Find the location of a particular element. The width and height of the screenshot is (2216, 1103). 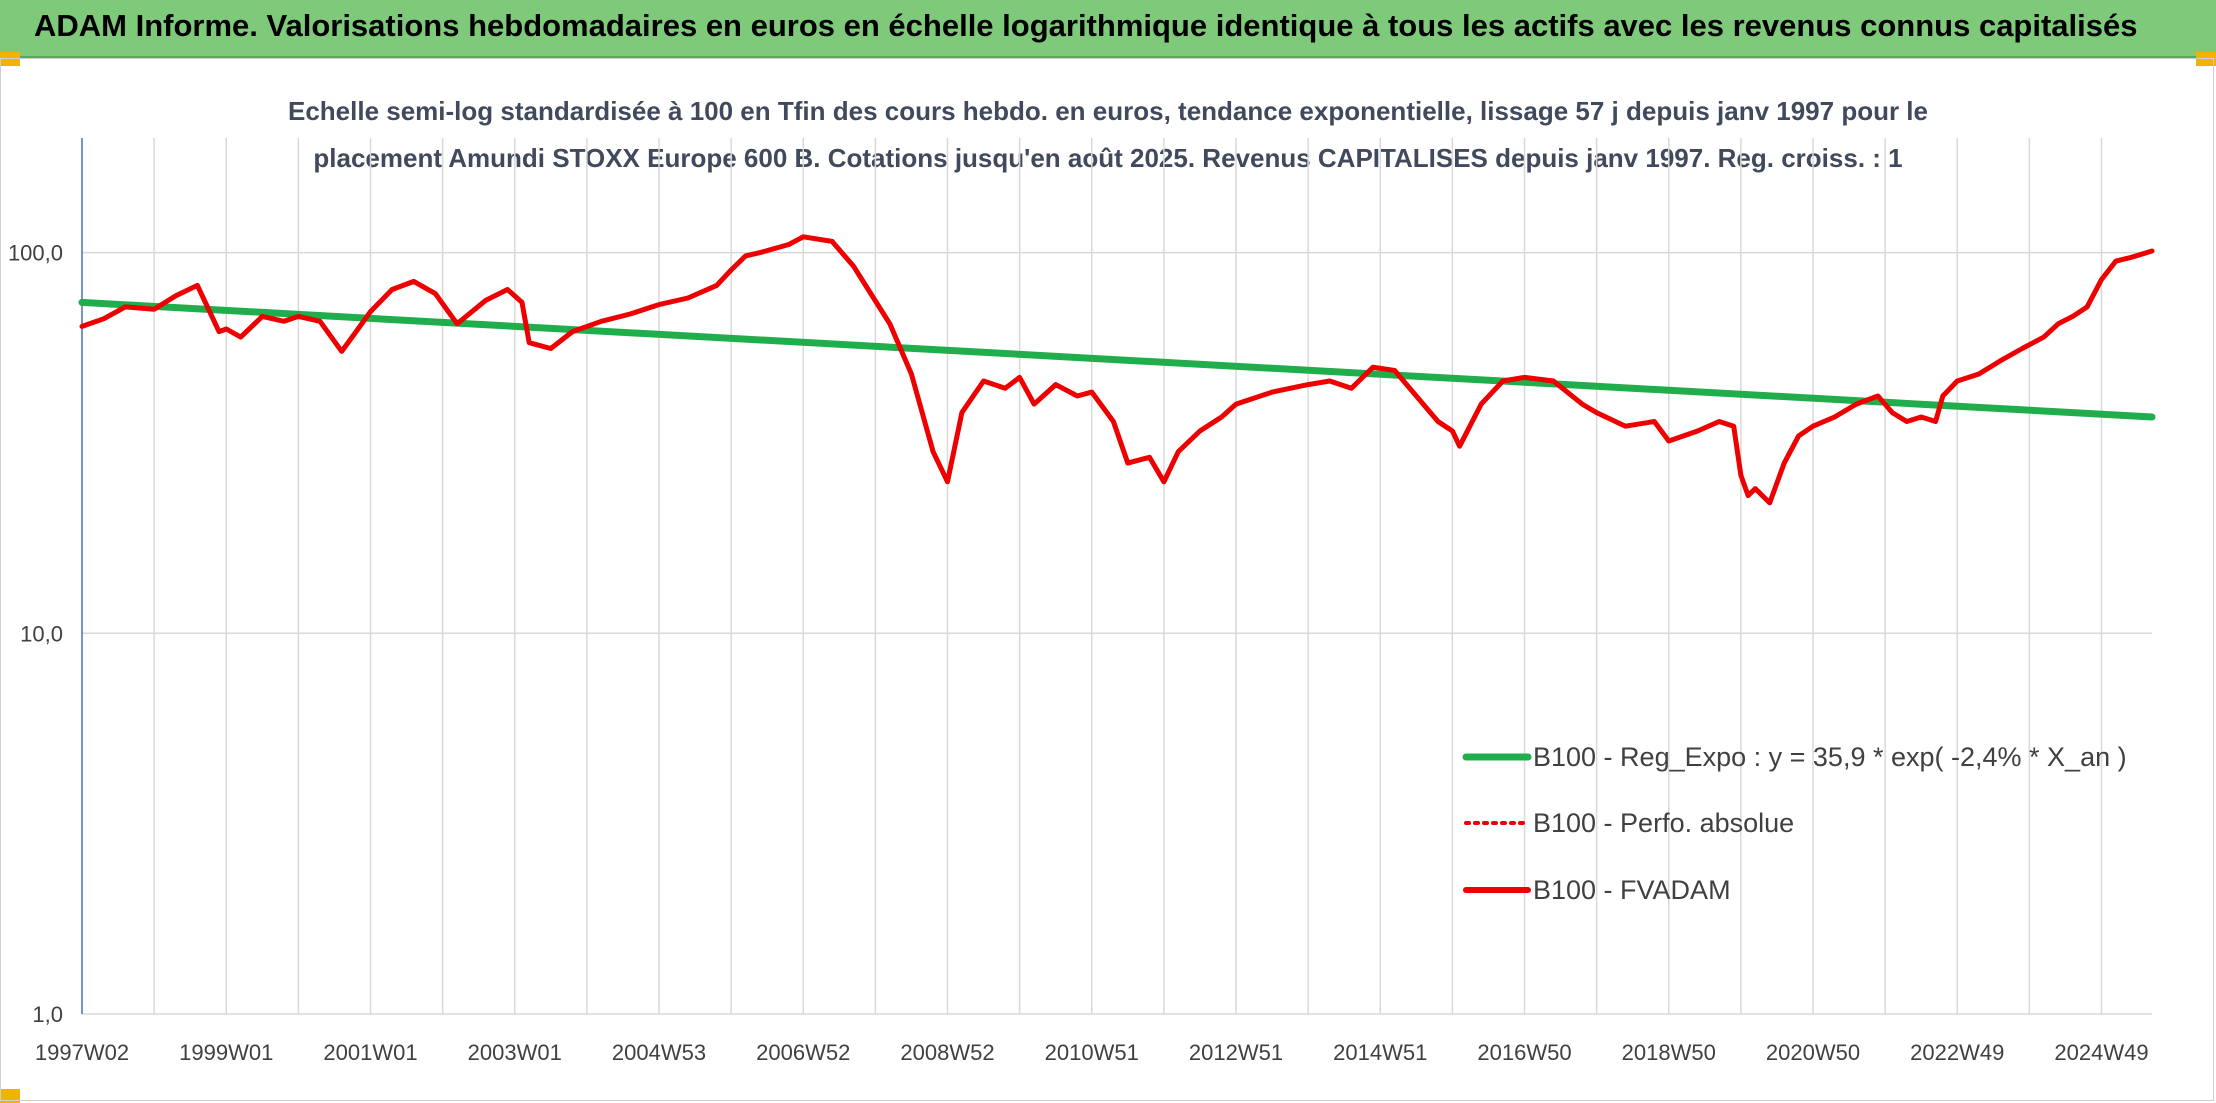

x-tick-label: 2022W49 is located at coordinates (1957, 1052).